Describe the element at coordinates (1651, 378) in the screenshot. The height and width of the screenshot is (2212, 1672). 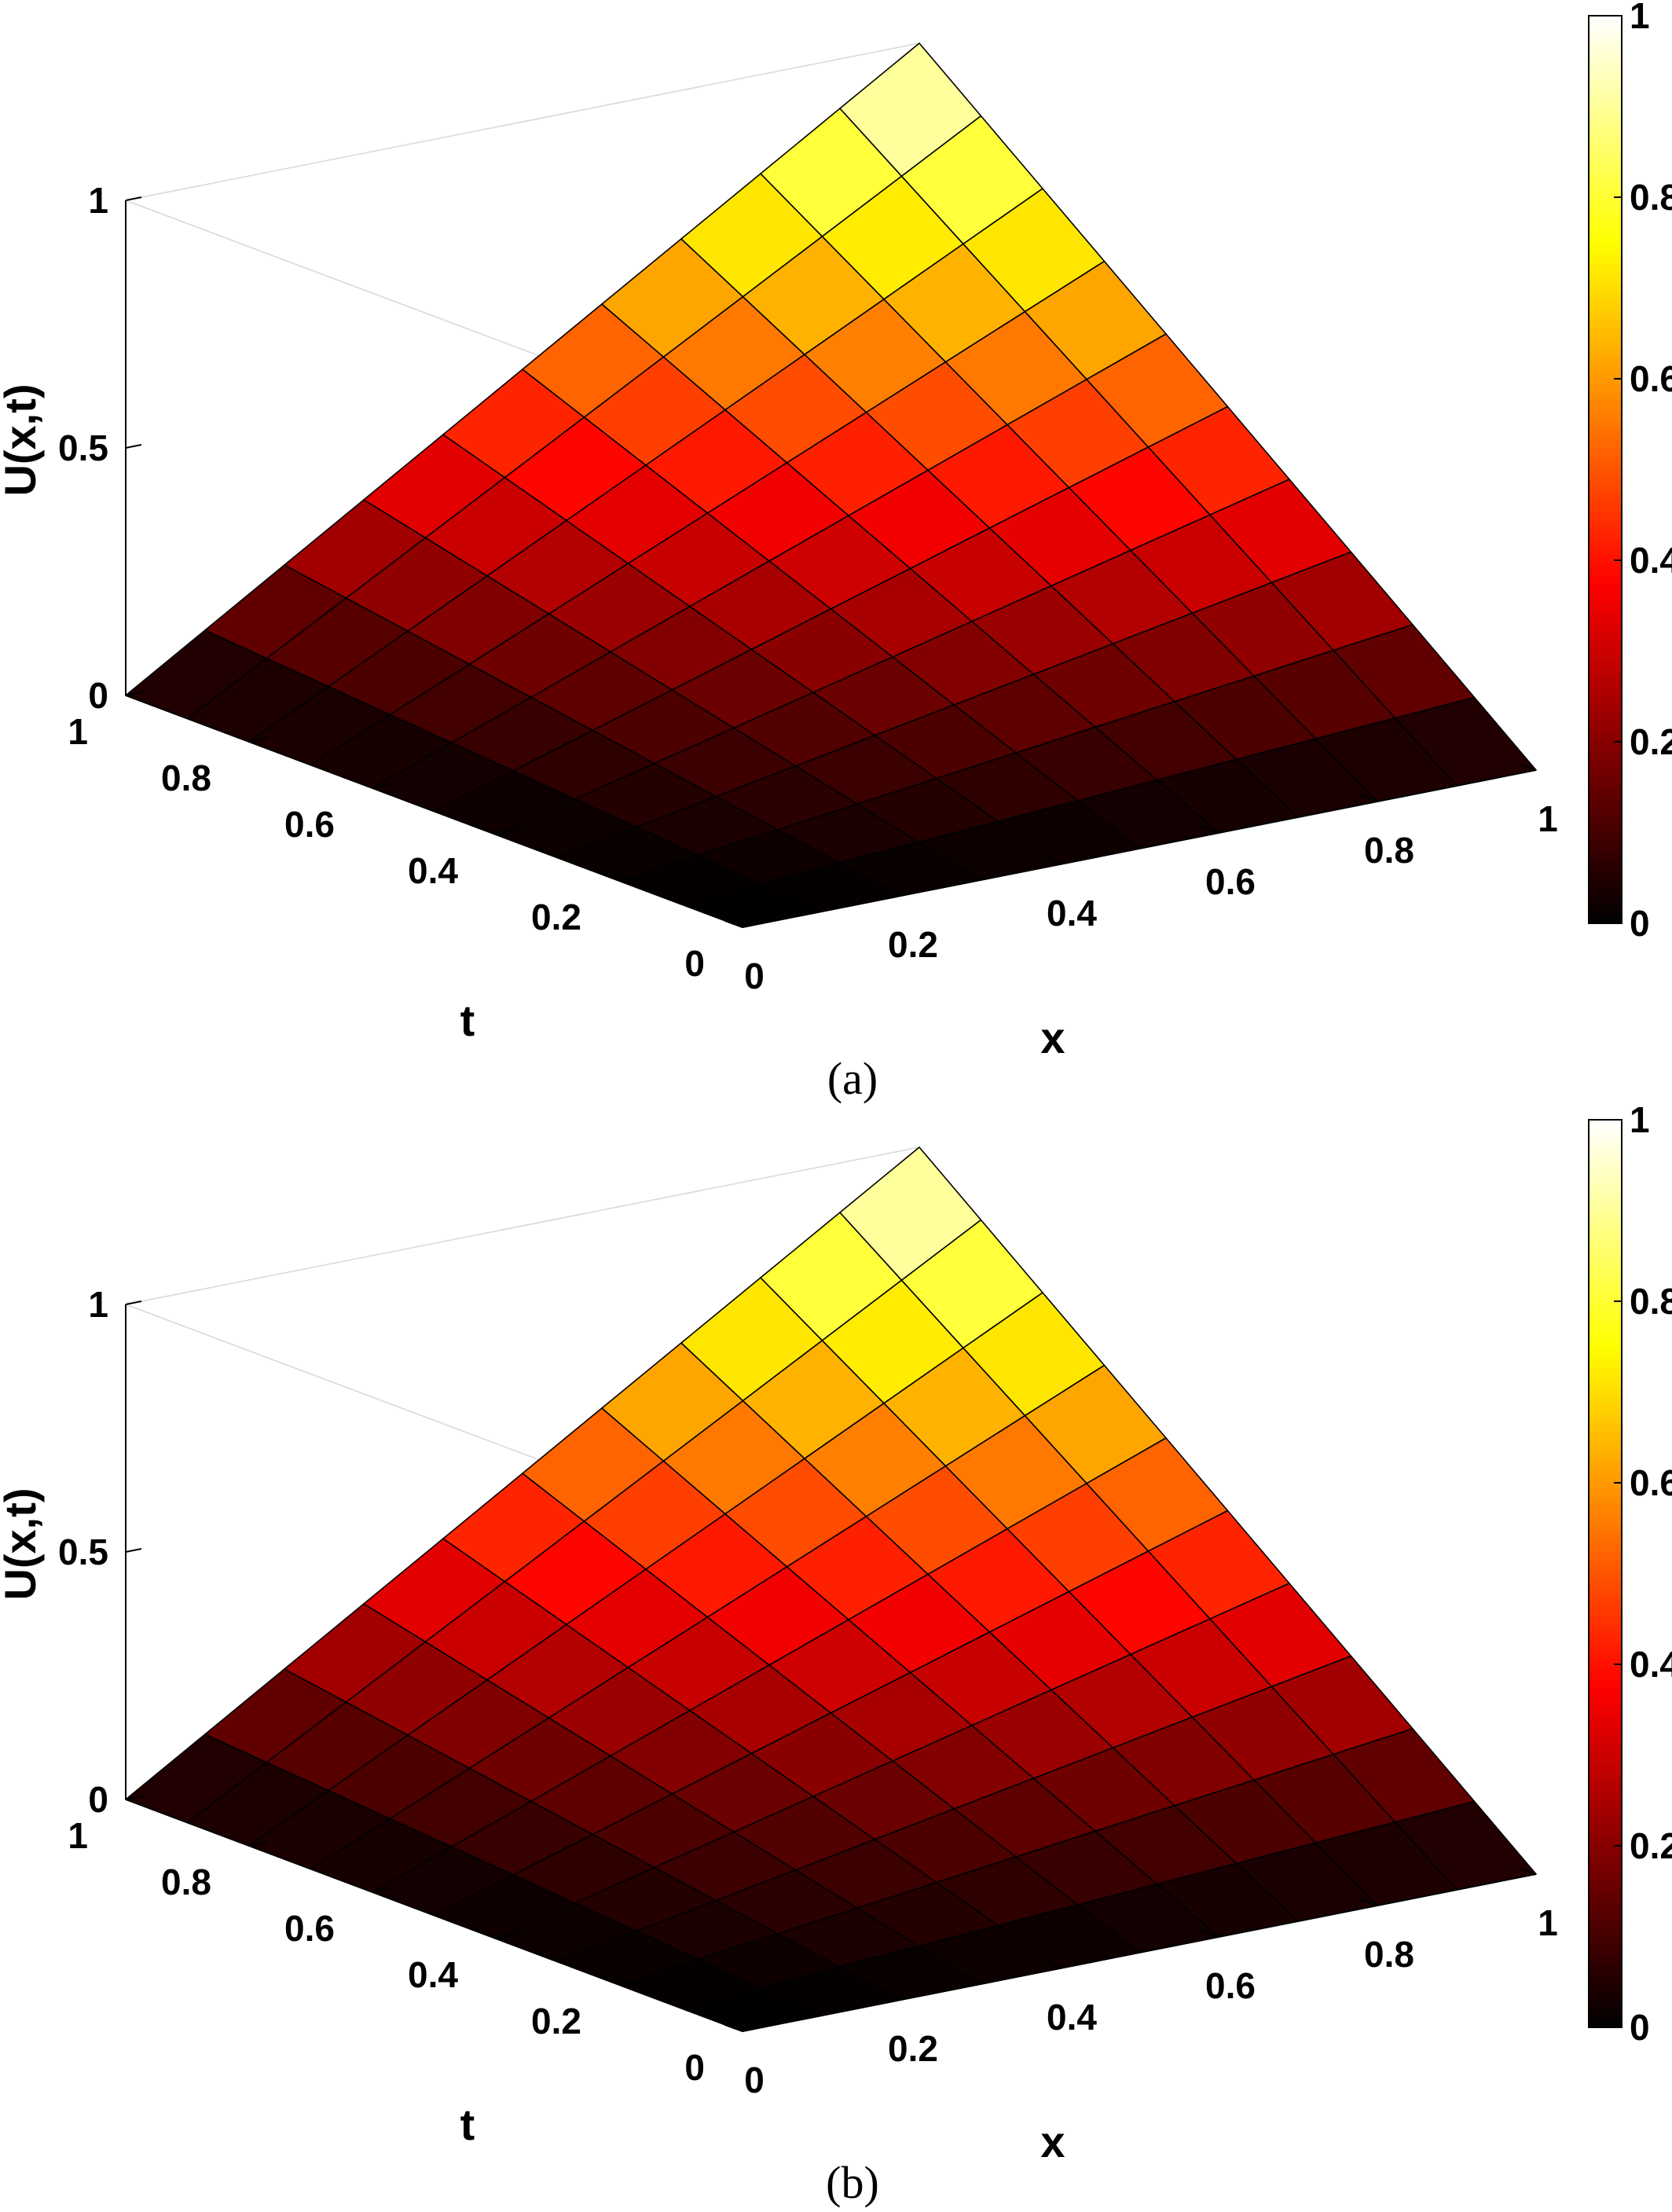
I see `colorbar-tick-label: 0.6` at that location.